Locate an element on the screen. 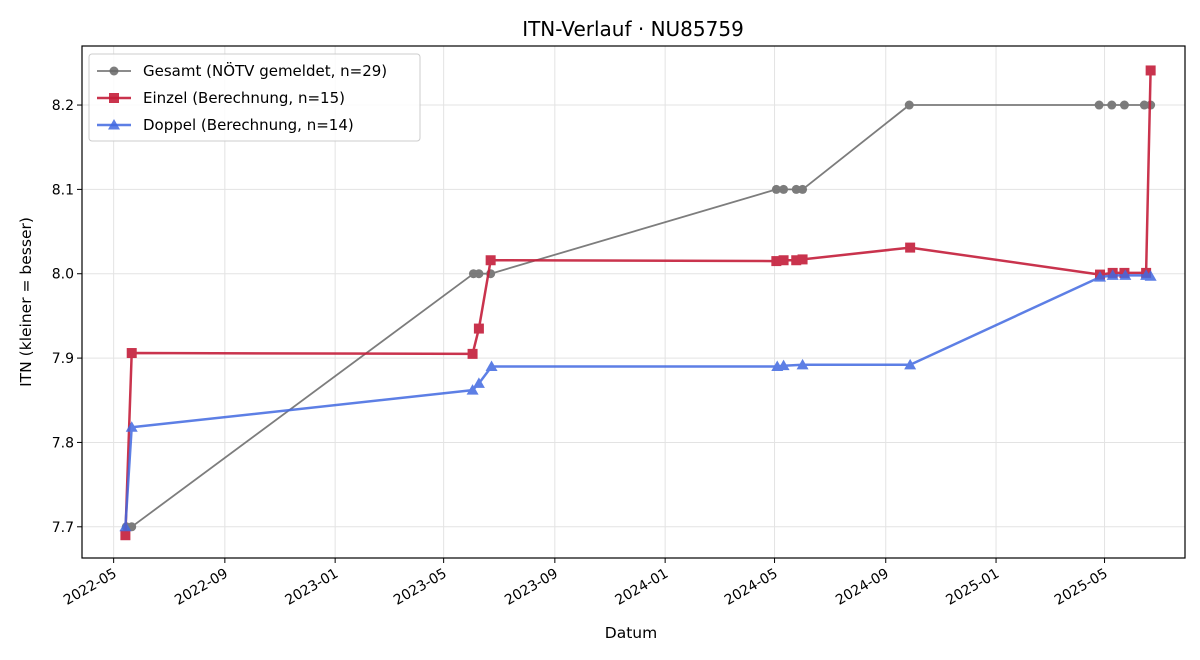  legend-label: Einzel (Berechnung, n=15) is located at coordinates (244, 98).